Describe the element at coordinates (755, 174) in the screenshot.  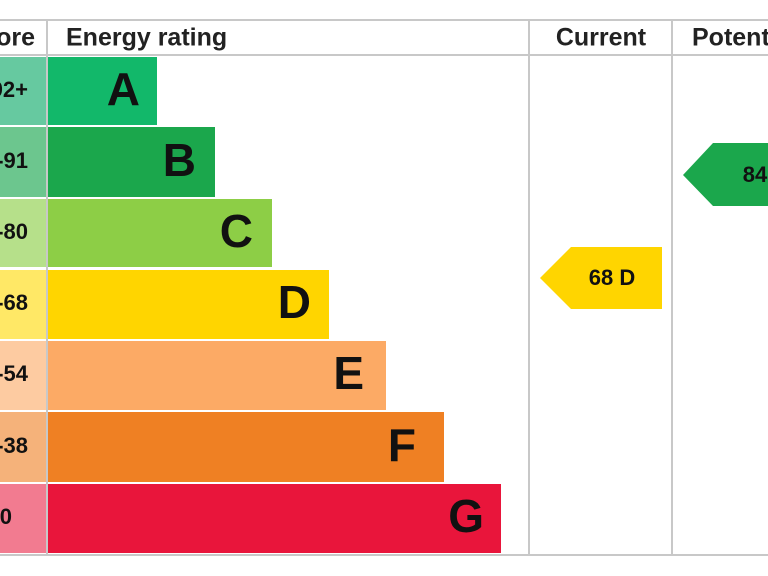
I see `potential-rating: 84 B` at that location.